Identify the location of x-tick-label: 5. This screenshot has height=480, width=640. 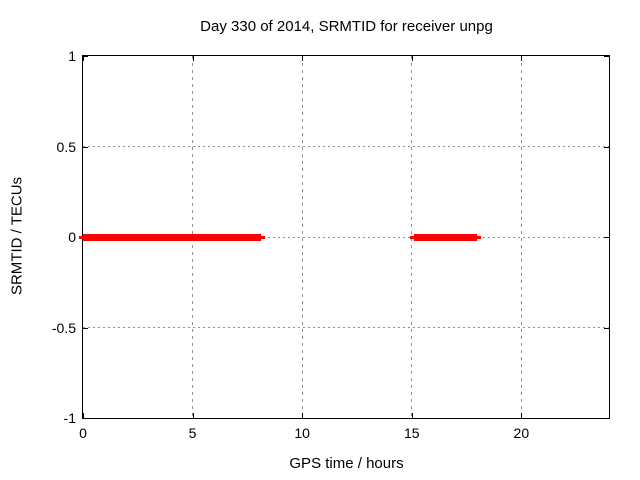
(192, 433).